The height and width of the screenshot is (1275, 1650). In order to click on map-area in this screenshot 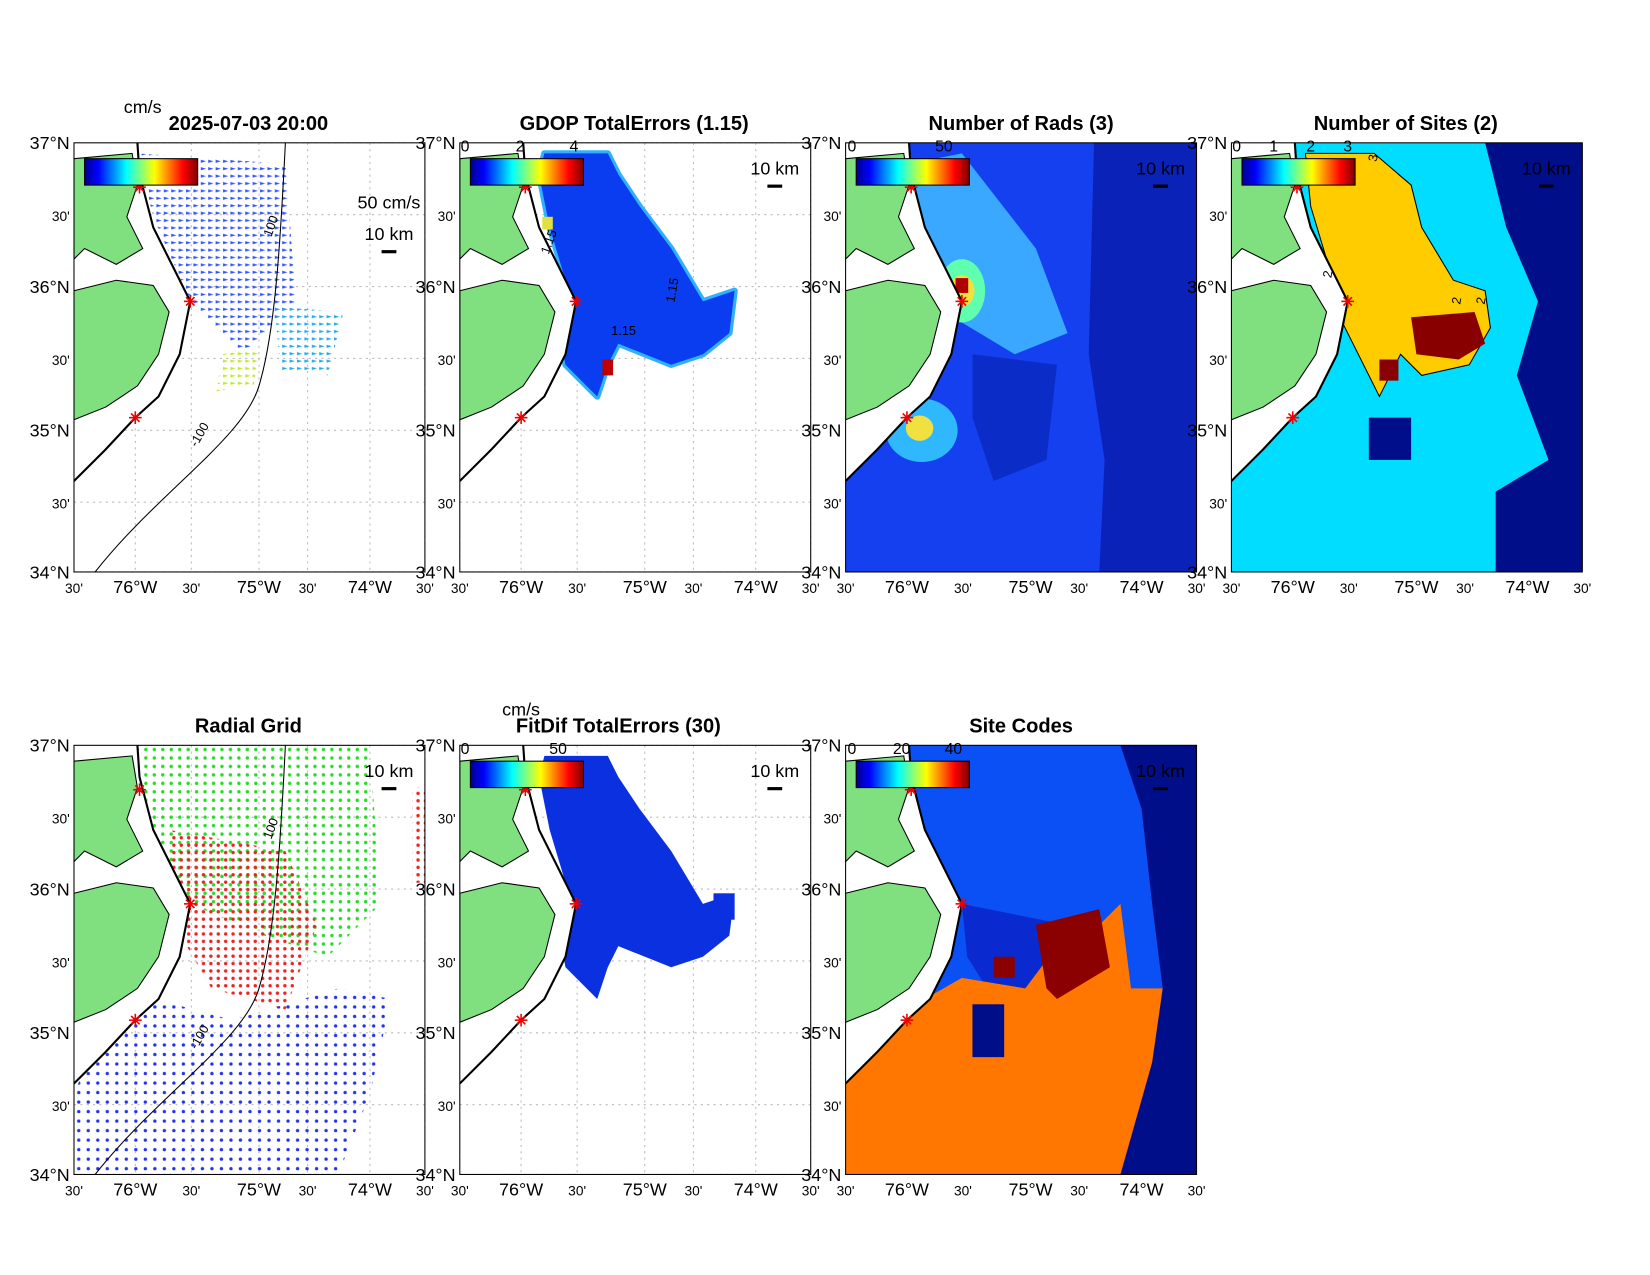, I will do `click(635, 960)`.